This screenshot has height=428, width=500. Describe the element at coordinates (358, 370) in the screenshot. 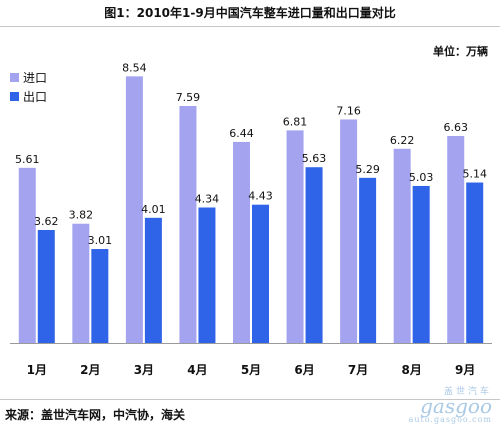

I see `x-tick-label-7: 7月` at that location.